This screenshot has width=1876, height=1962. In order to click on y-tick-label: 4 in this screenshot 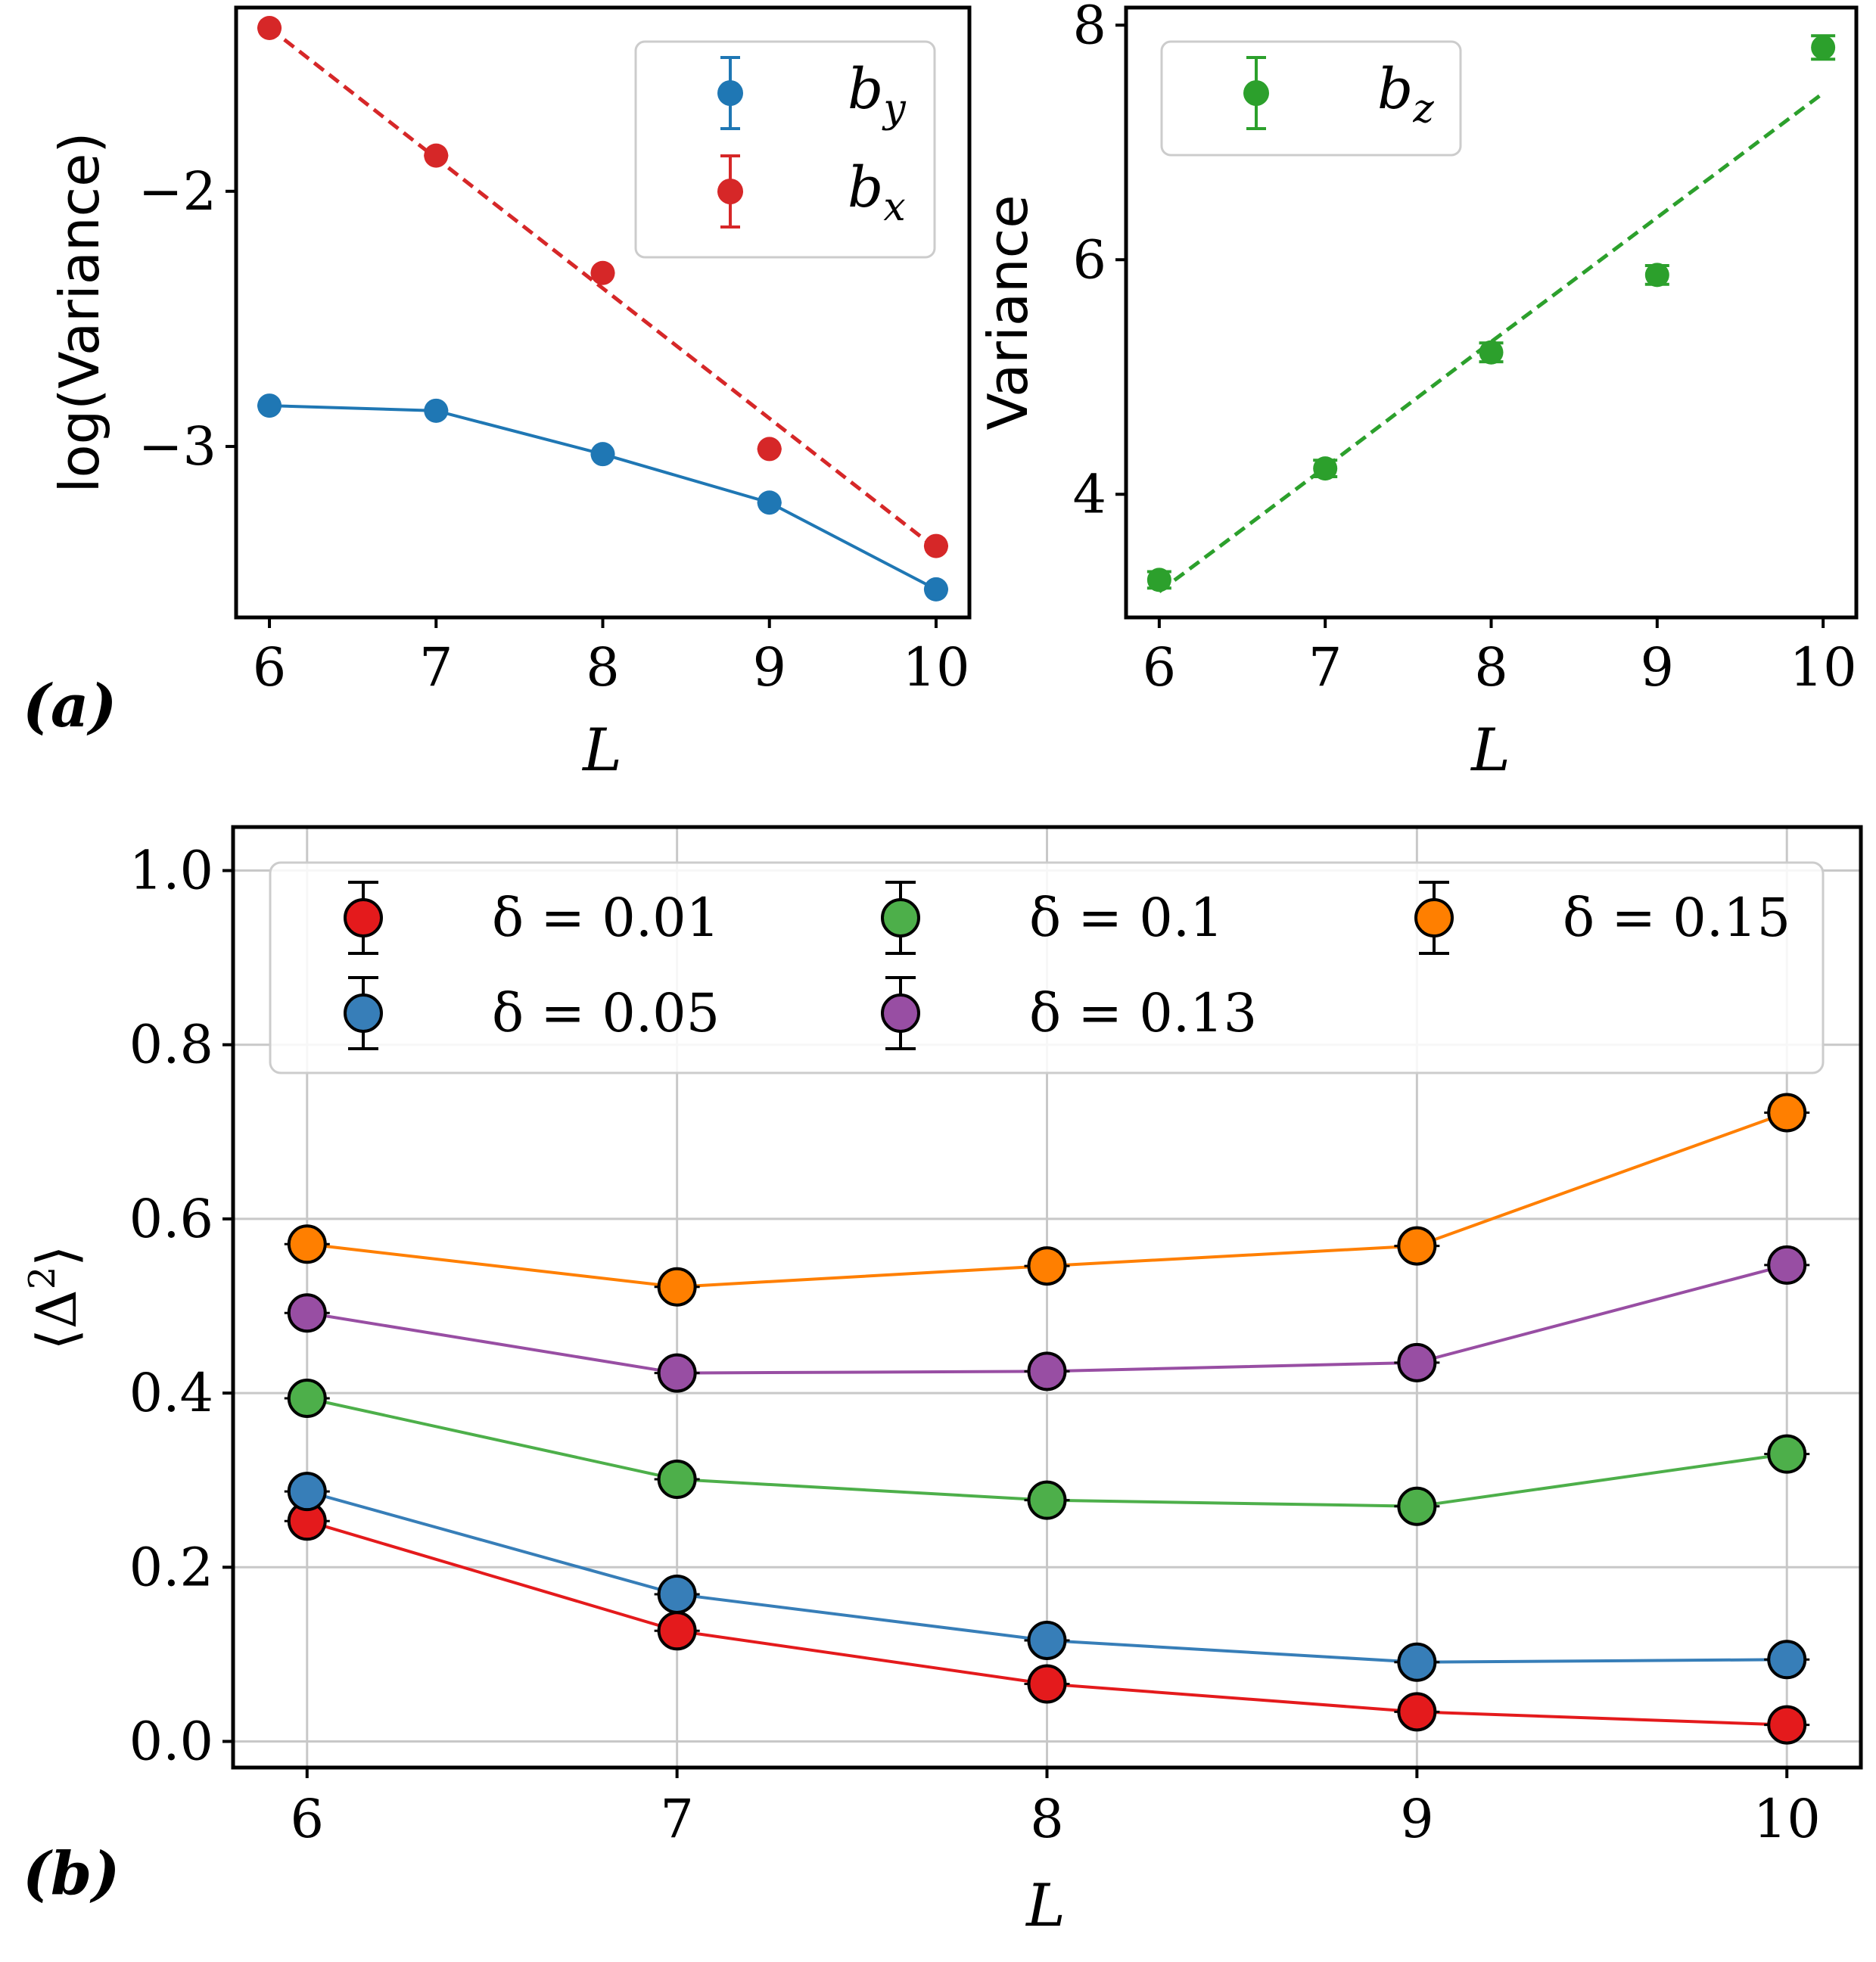, I will do `click(1089, 494)`.